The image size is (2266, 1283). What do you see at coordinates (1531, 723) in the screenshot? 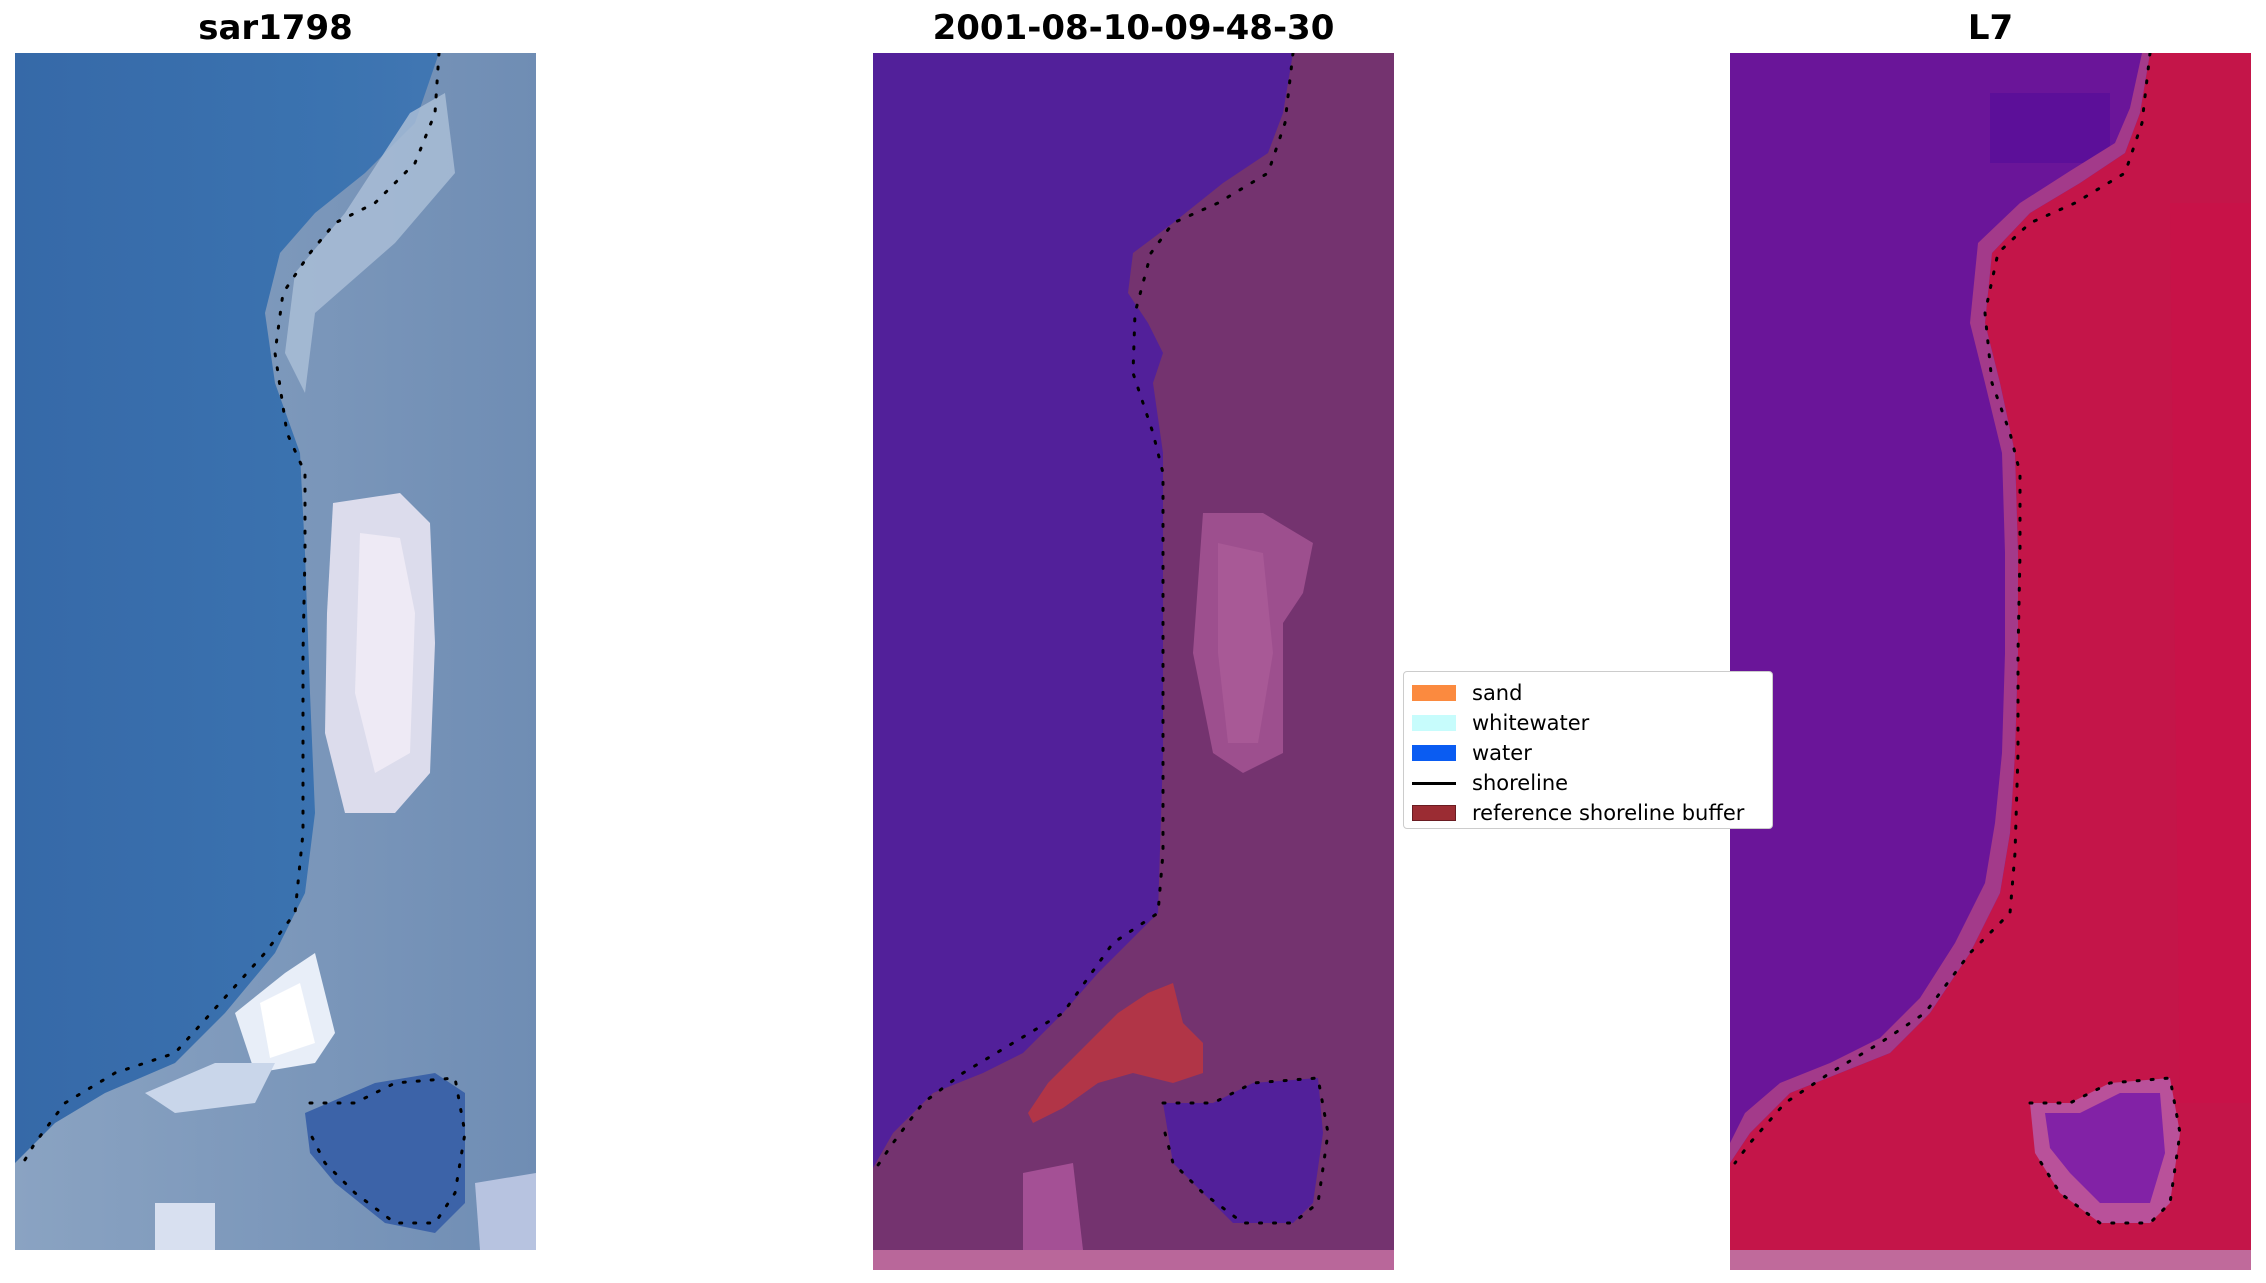
I see `legend-label-whitewater: whitewater` at bounding box center [1531, 723].